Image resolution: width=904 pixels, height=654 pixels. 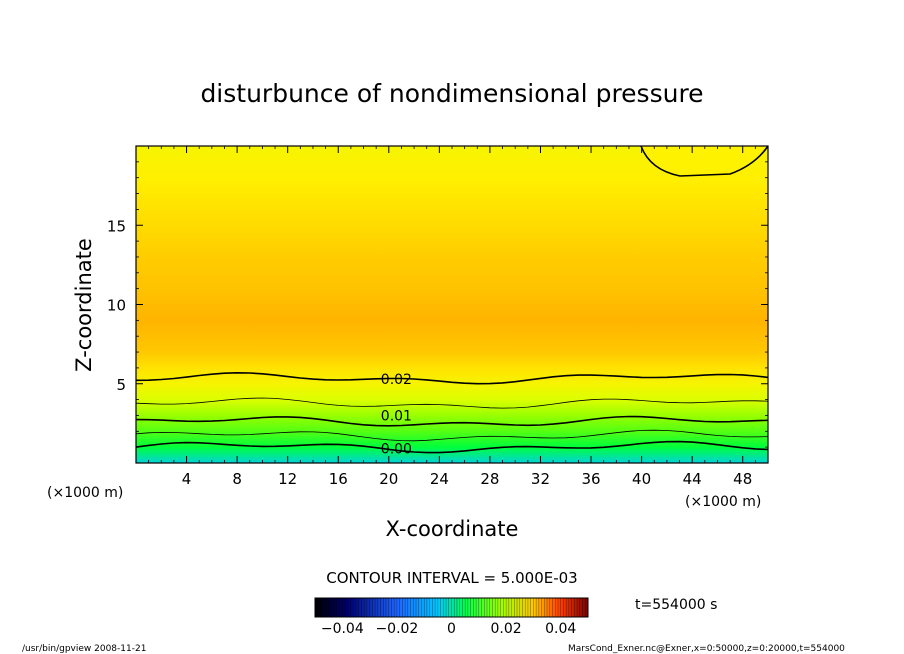 I want to click on x-tick-label: 28, so click(x=489, y=479).